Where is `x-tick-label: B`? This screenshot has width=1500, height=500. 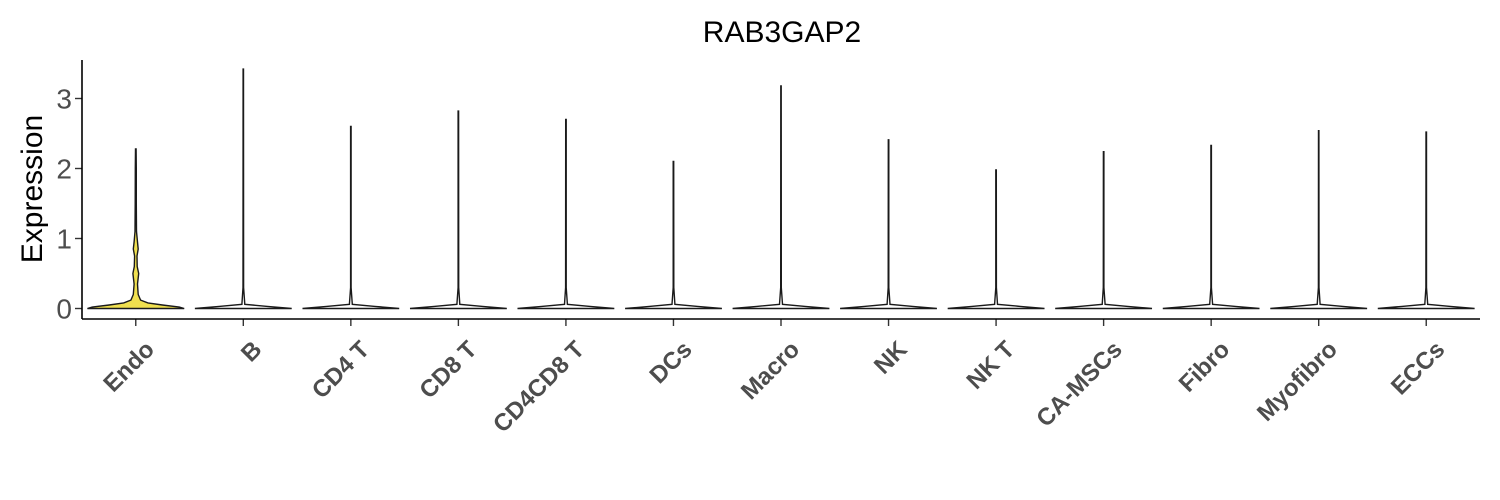
x-tick-label: B is located at coordinates (251, 351).